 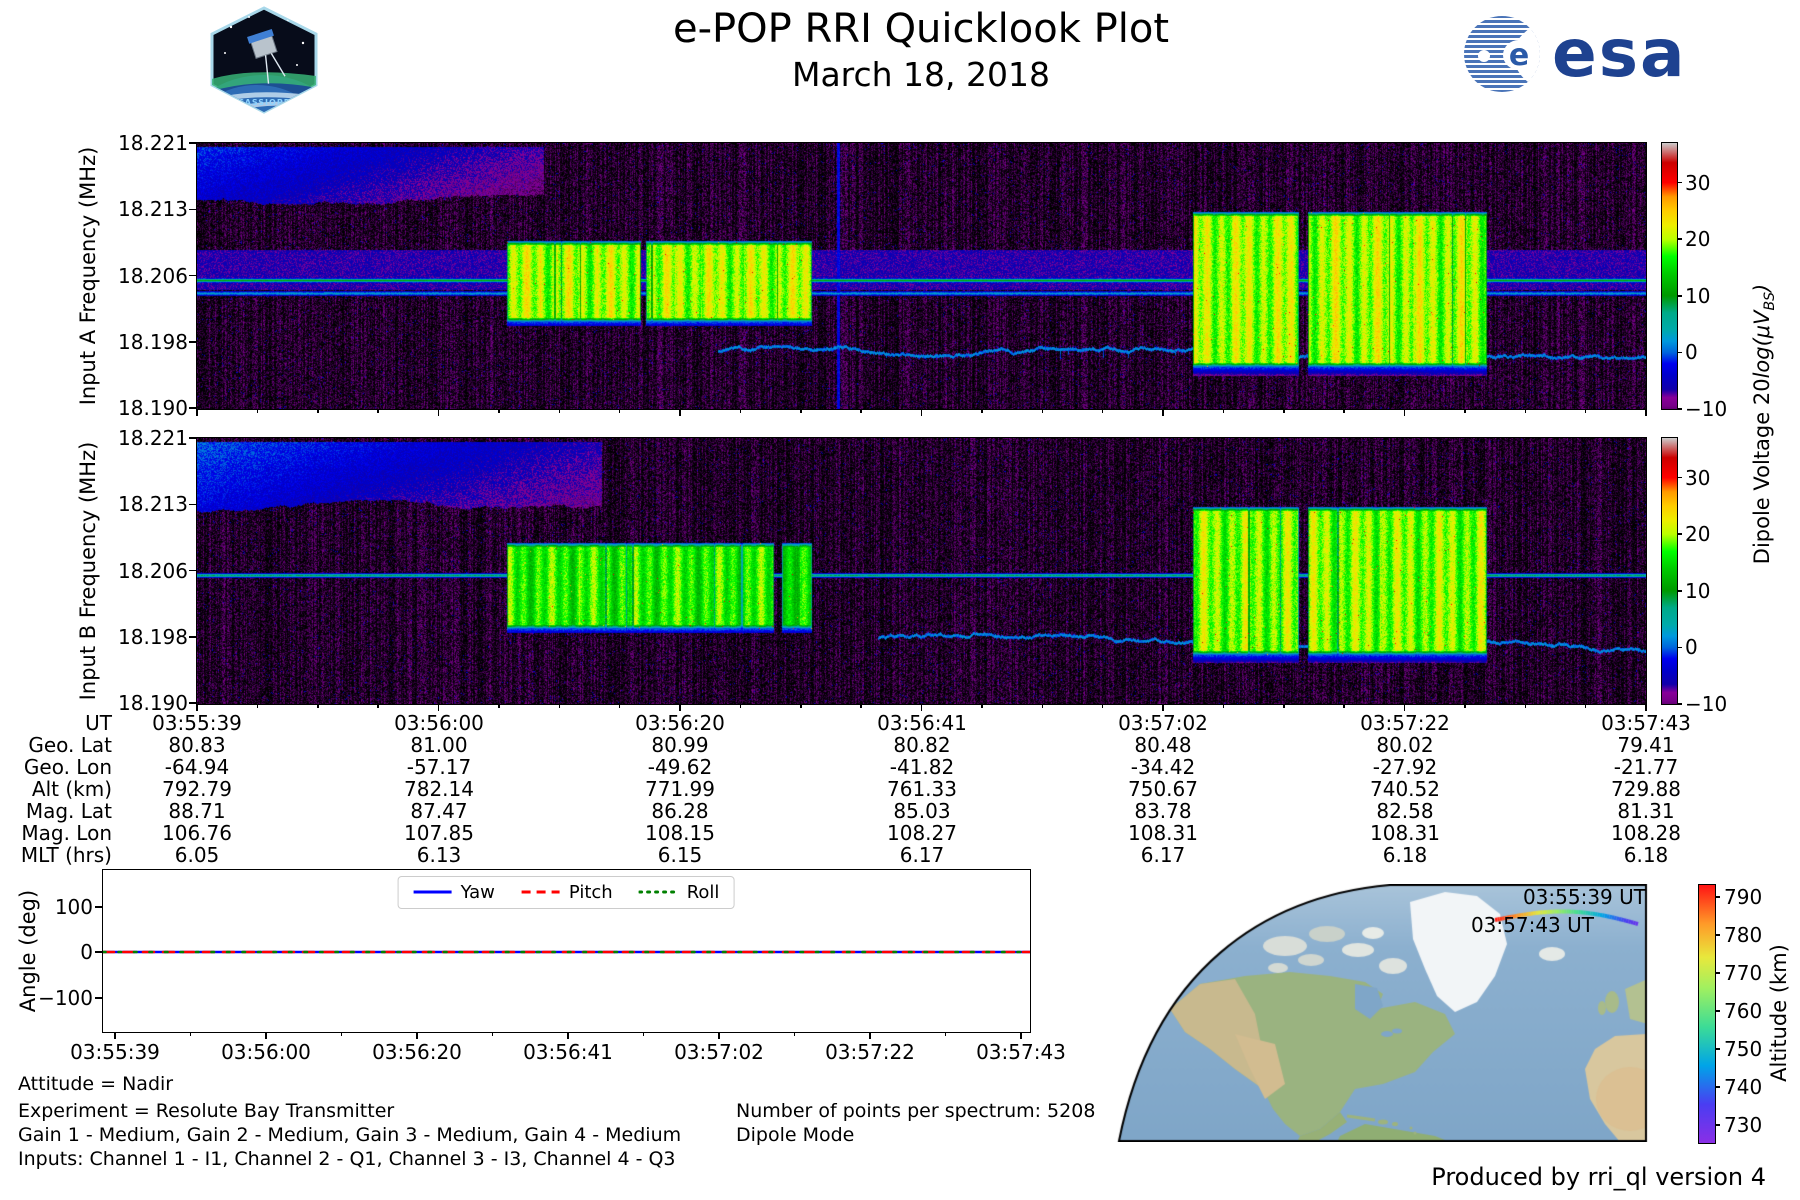 I want to click on svg-text: e, so click(x=1519, y=55).